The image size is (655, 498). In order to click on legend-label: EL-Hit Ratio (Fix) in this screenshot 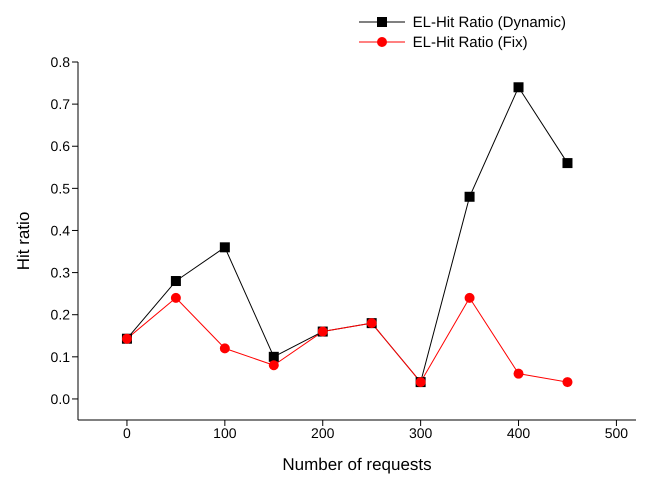, I will do `click(470, 42)`.